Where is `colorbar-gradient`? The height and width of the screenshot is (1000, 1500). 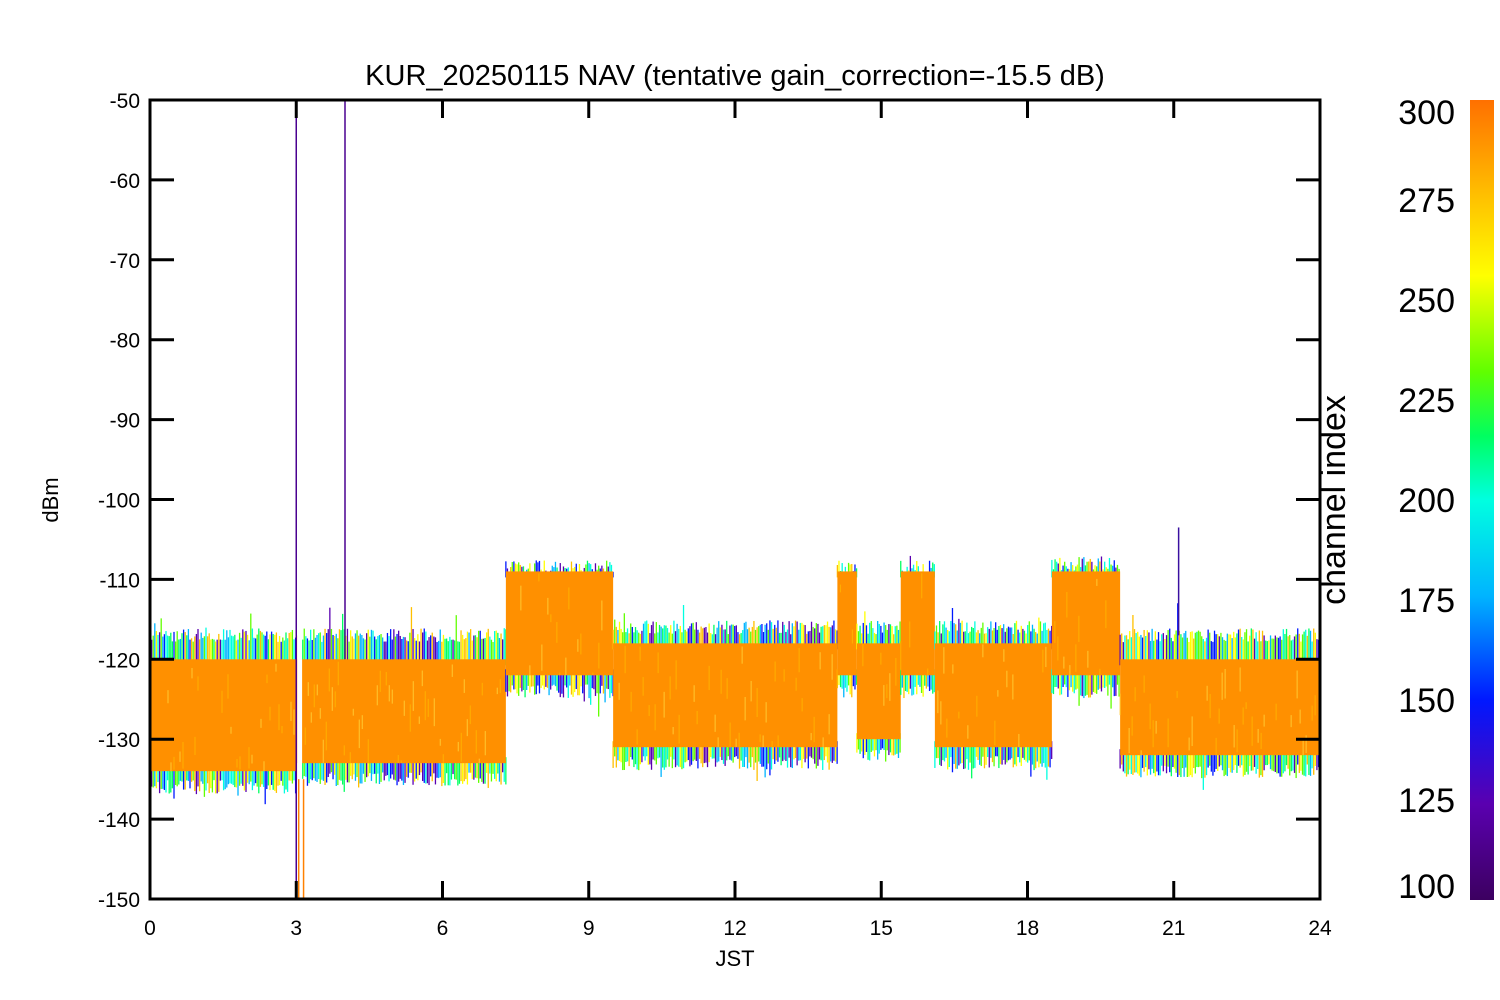
colorbar-gradient is located at coordinates (1482, 500).